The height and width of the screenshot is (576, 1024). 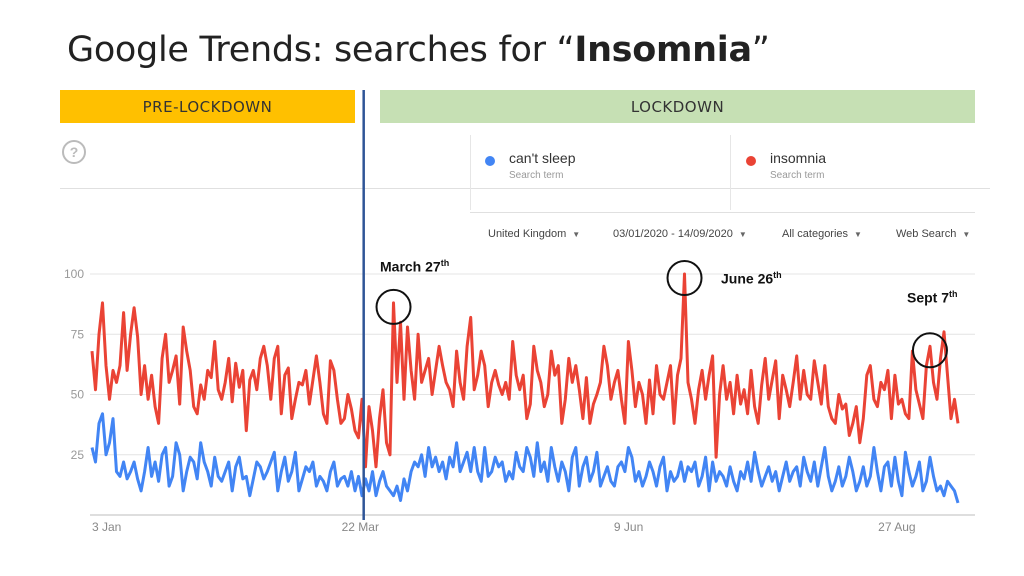 I want to click on lockdown-band: LOCKDOWN, so click(x=677, y=106).